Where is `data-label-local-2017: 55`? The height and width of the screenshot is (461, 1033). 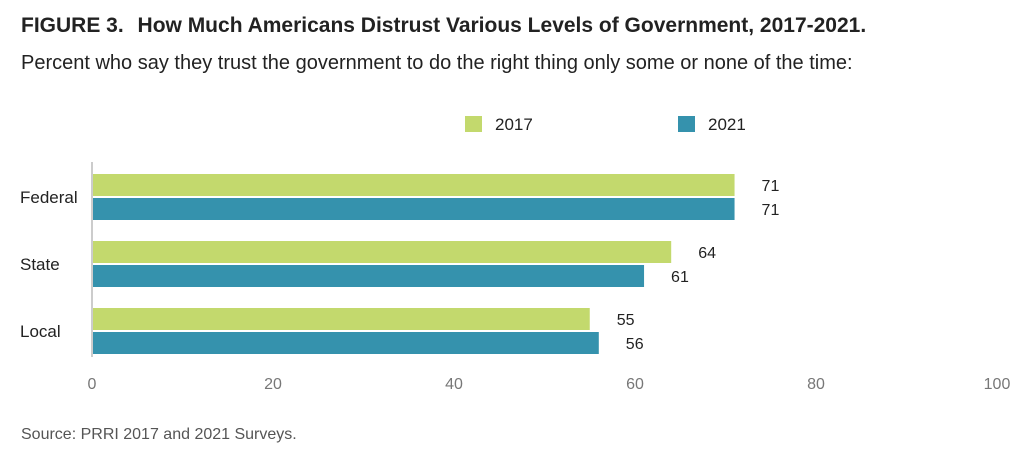 data-label-local-2017: 55 is located at coordinates (626, 320).